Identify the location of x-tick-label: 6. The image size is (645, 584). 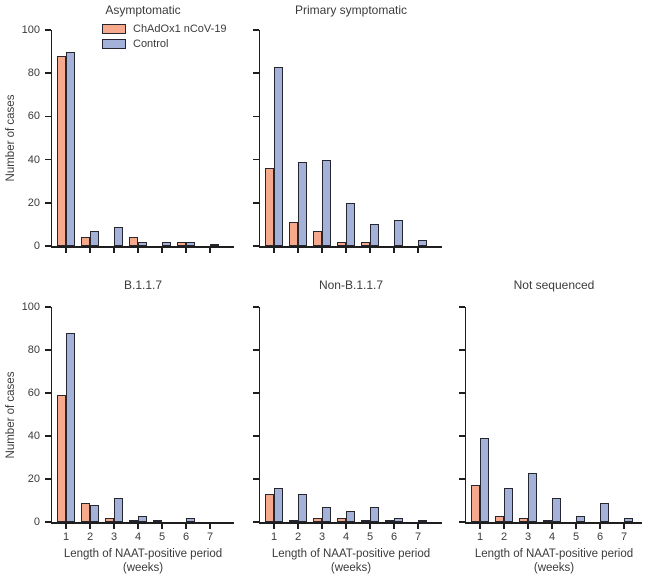
(600, 537).